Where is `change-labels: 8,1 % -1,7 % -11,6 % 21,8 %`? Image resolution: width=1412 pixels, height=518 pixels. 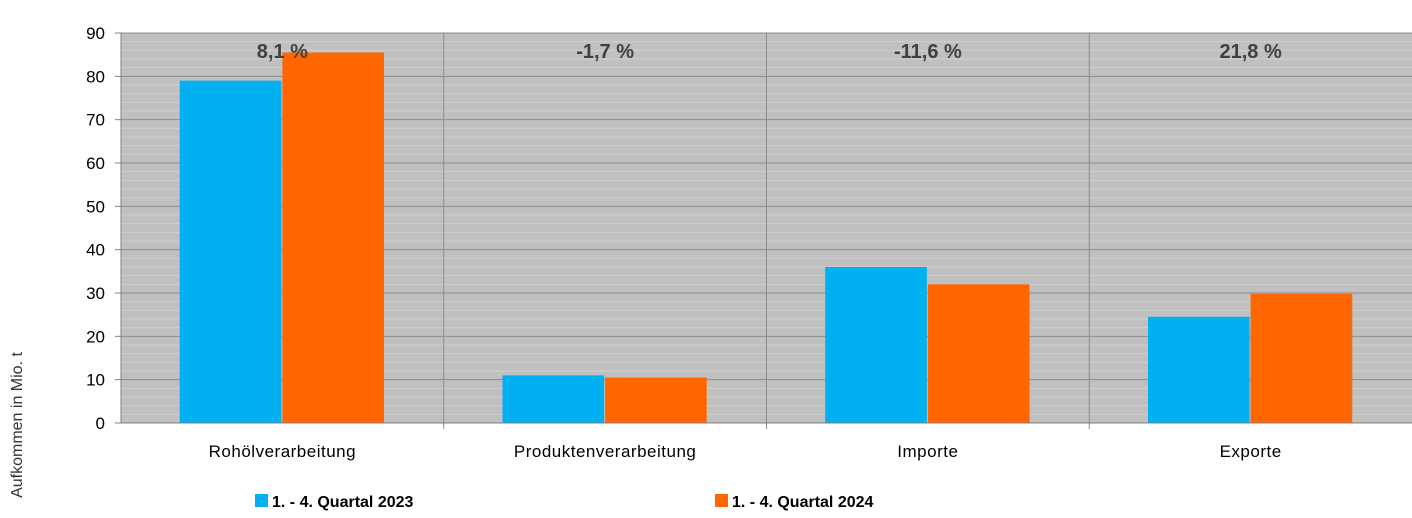 change-labels: 8,1 % -1,7 % -11,6 % 21,8 % is located at coordinates (769, 52).